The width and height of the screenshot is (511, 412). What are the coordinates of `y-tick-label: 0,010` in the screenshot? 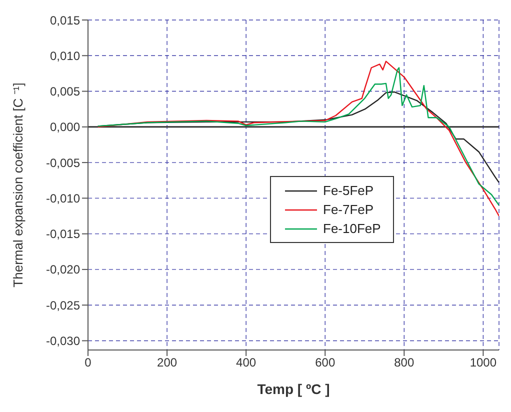 It's located at (65, 55).